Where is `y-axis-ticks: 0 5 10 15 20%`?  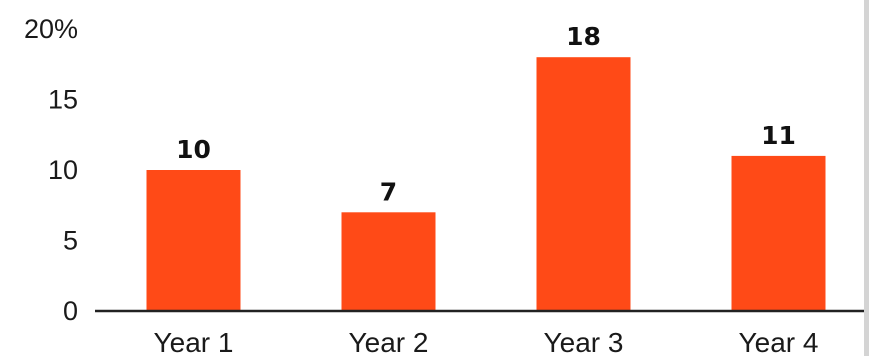
y-axis-ticks: 0 5 10 15 20% is located at coordinates (51, 170).